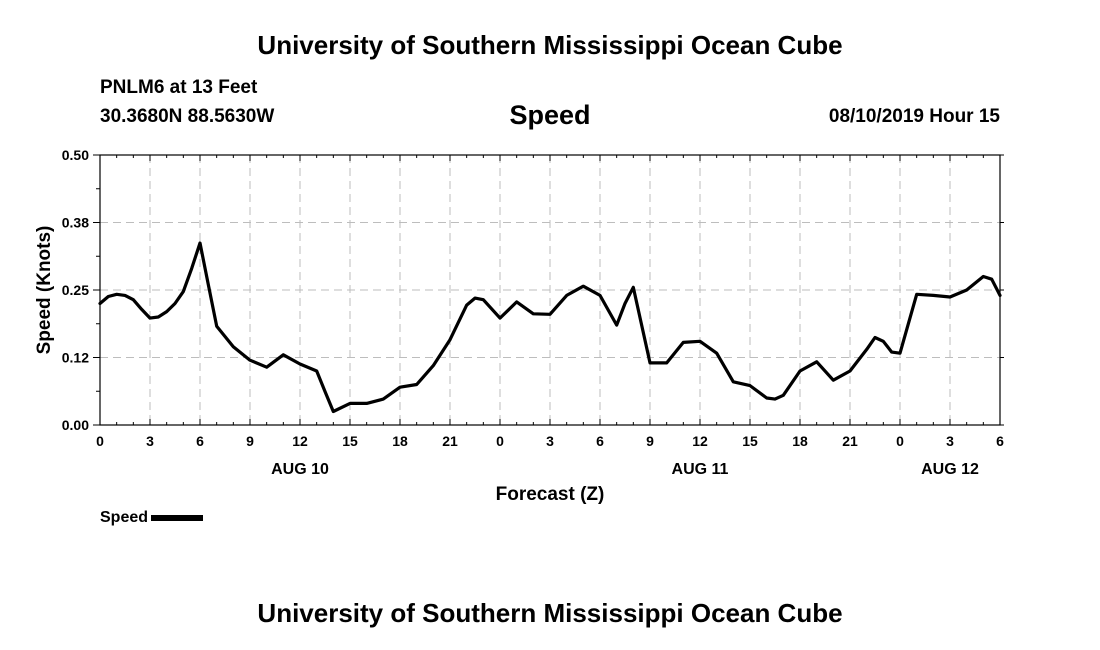 The height and width of the screenshot is (650, 1100). What do you see at coordinates (914, 116) in the screenshot?
I see `datetime-label: 08/10/2019 Hour 15` at bounding box center [914, 116].